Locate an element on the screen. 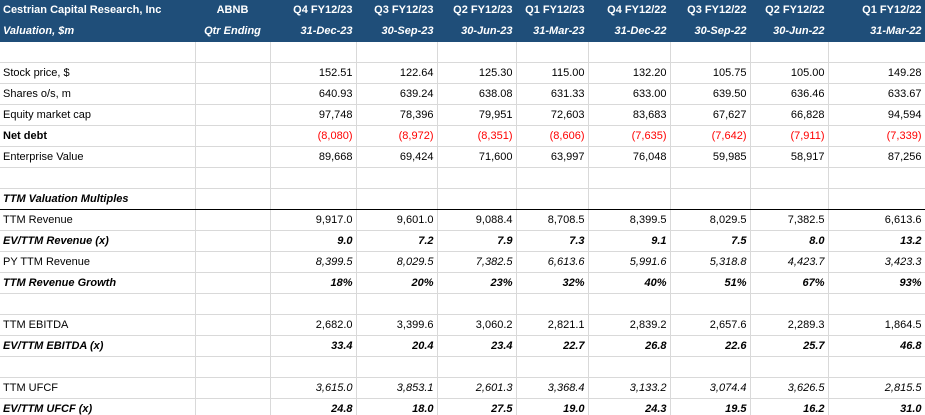 The width and height of the screenshot is (925, 415). value-cell: 3,133.2 is located at coordinates (629, 388).